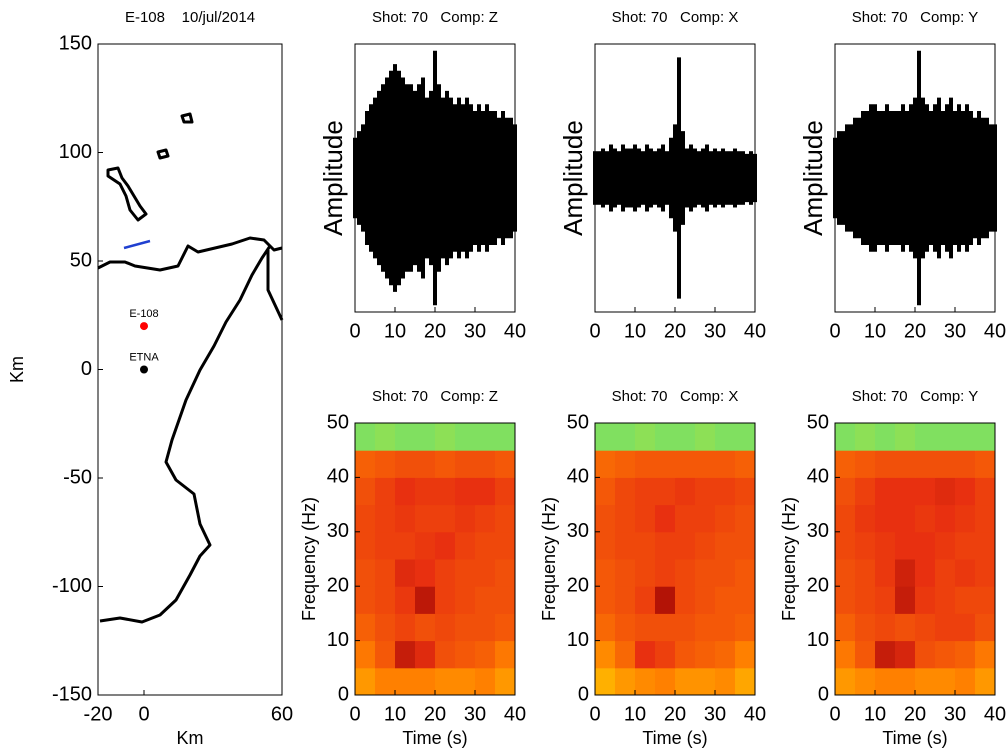 The width and height of the screenshot is (1008, 756). What do you see at coordinates (309, 559) in the screenshot?
I see `y-axis-label: Frequency (Hz)` at bounding box center [309, 559].